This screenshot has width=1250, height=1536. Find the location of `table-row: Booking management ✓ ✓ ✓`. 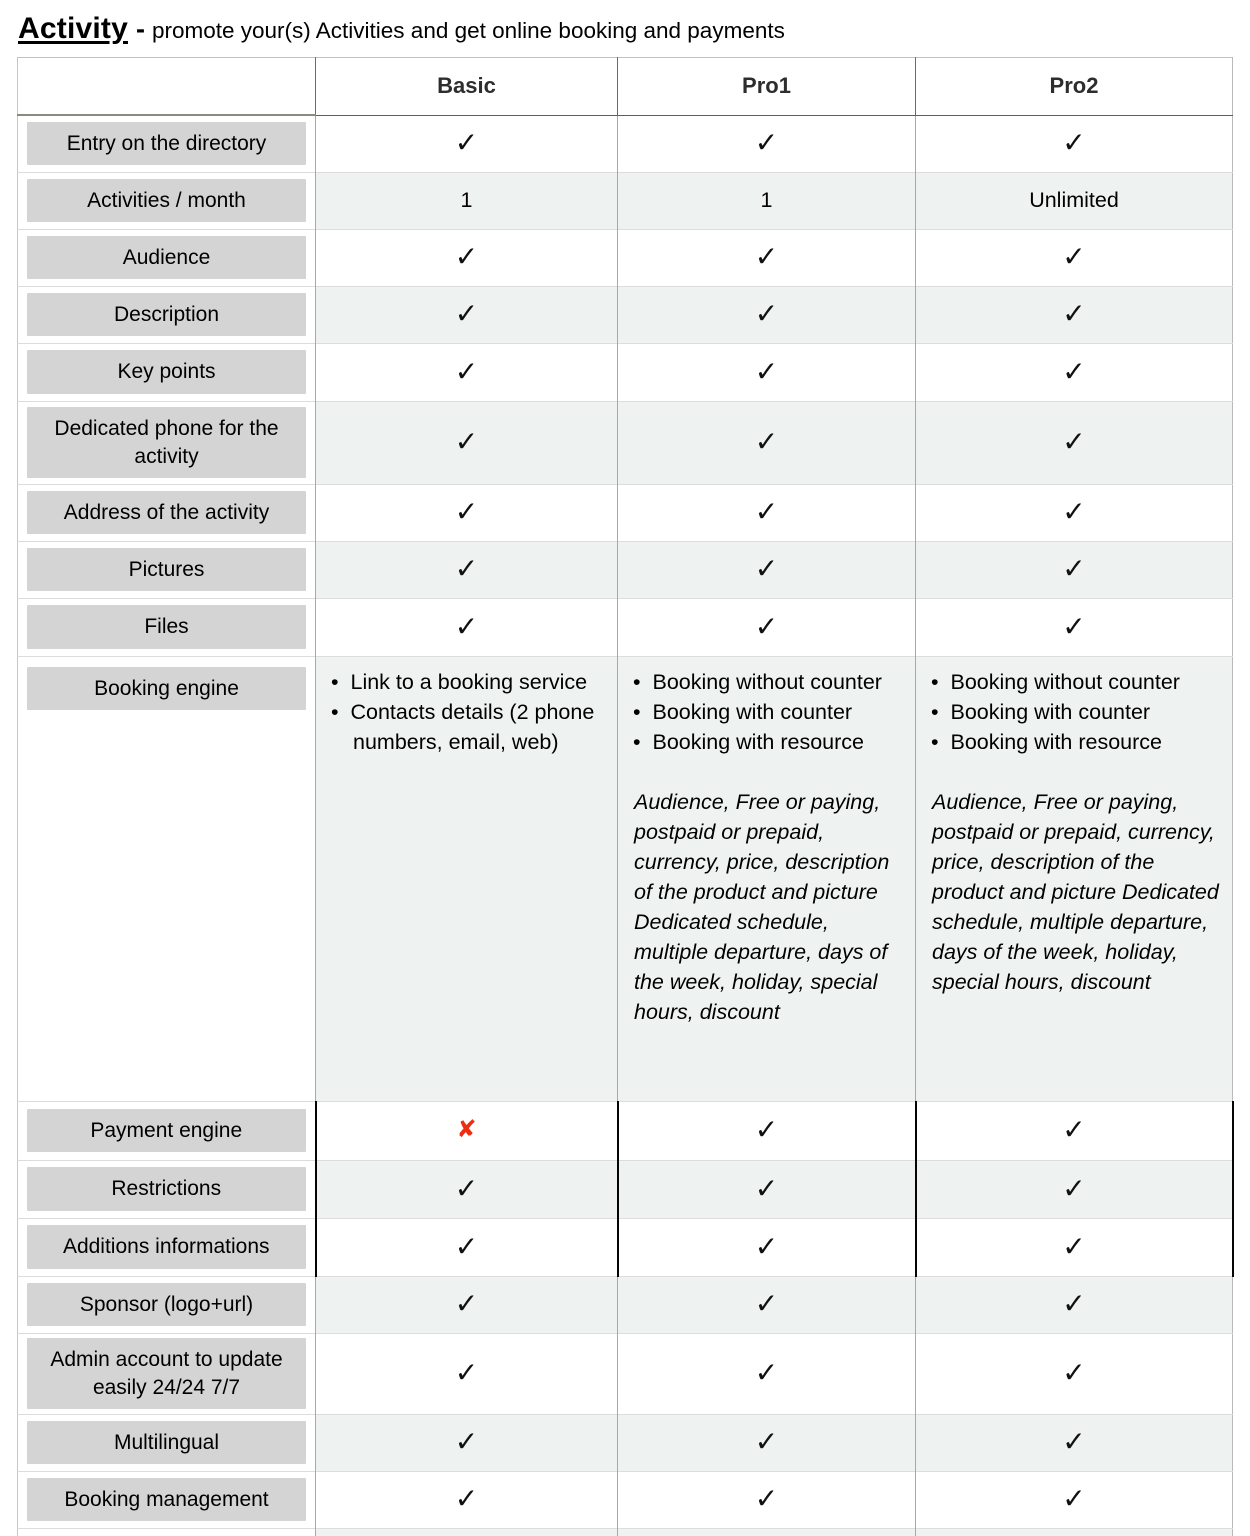

table-row: Booking management ✓ ✓ ✓ is located at coordinates (625, 1499).